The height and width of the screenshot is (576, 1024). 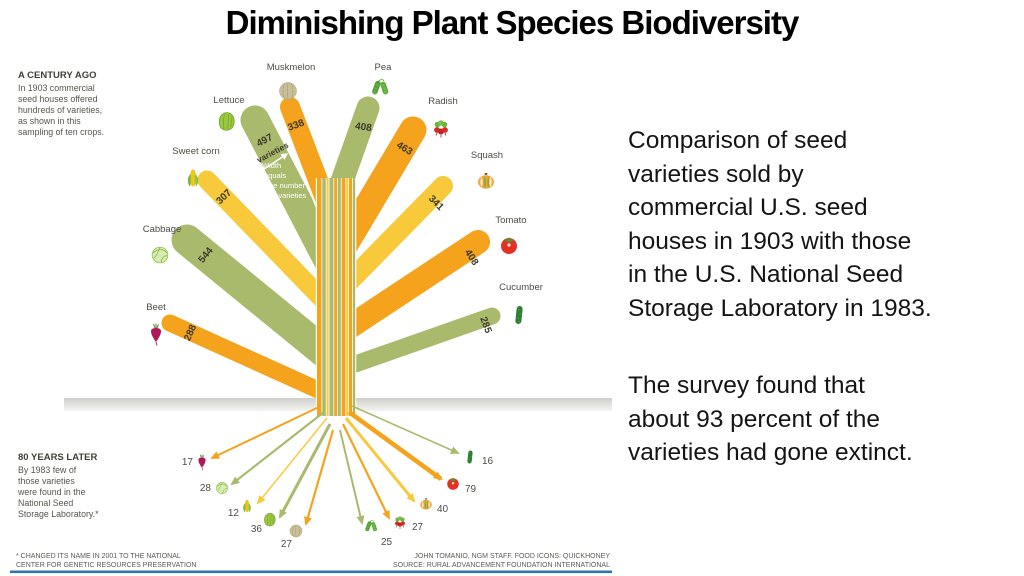 I want to click on cucumber-1983-count: 16, so click(x=488, y=461).